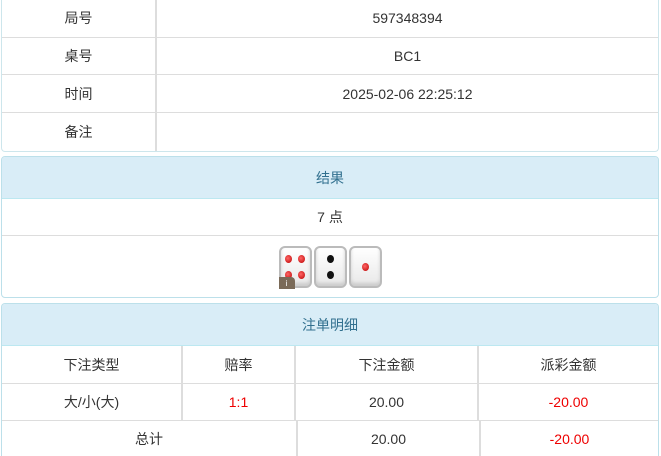  I want to click on row-table-id: 桌号 BC1, so click(330, 56).